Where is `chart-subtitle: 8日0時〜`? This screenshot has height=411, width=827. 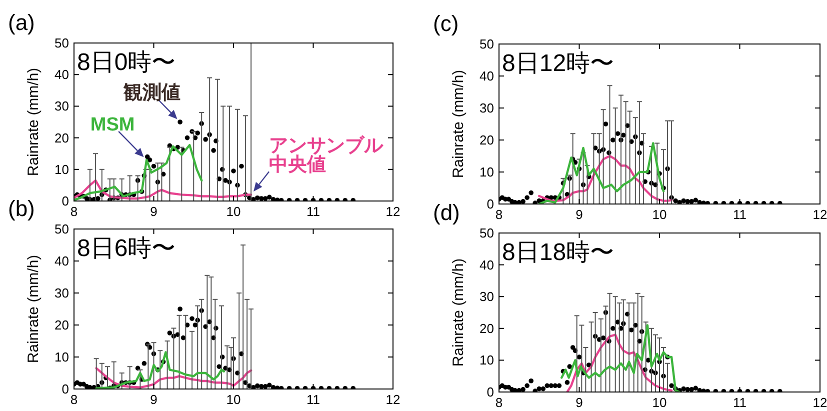
chart-subtitle: 8日0時〜 is located at coordinates (126, 62).